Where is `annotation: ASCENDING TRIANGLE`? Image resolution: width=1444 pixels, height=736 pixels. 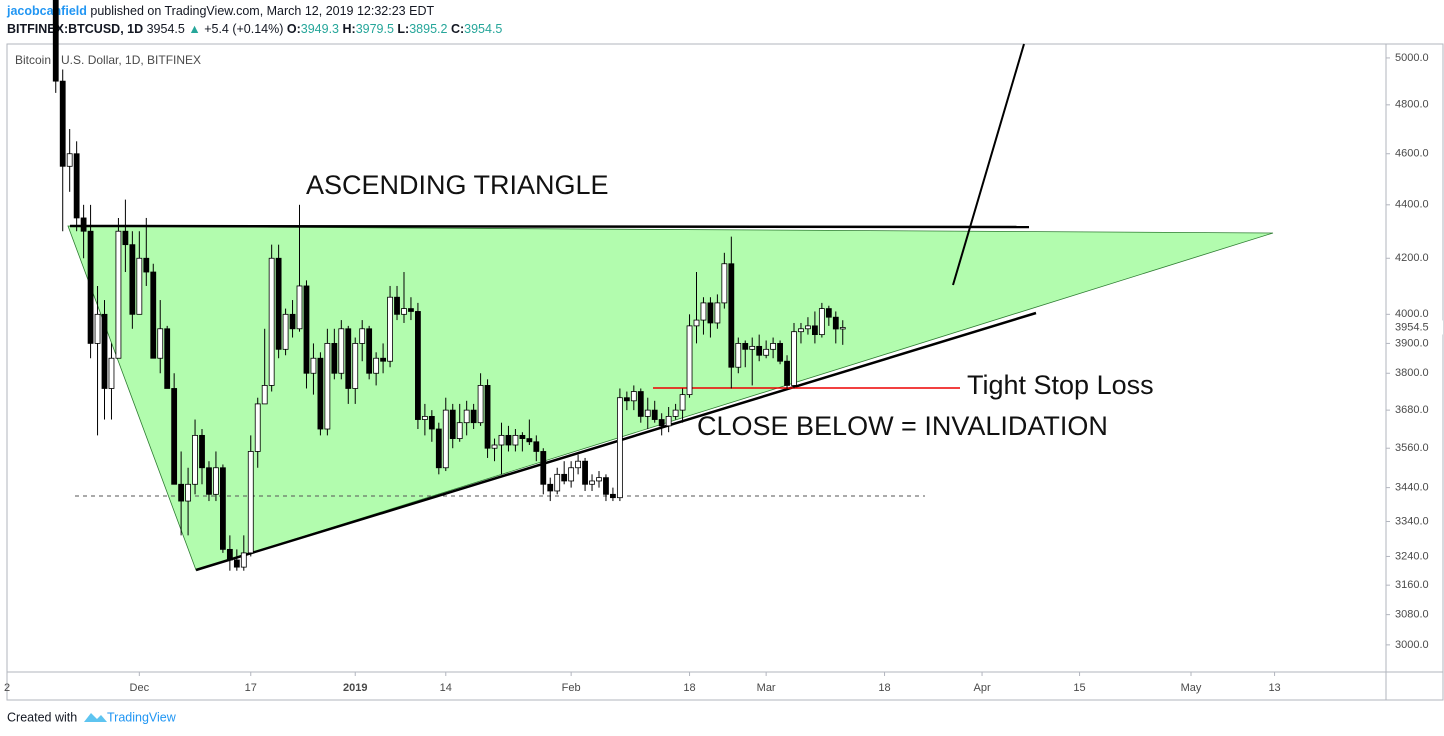 annotation: ASCENDING TRIANGLE is located at coordinates (457, 185).